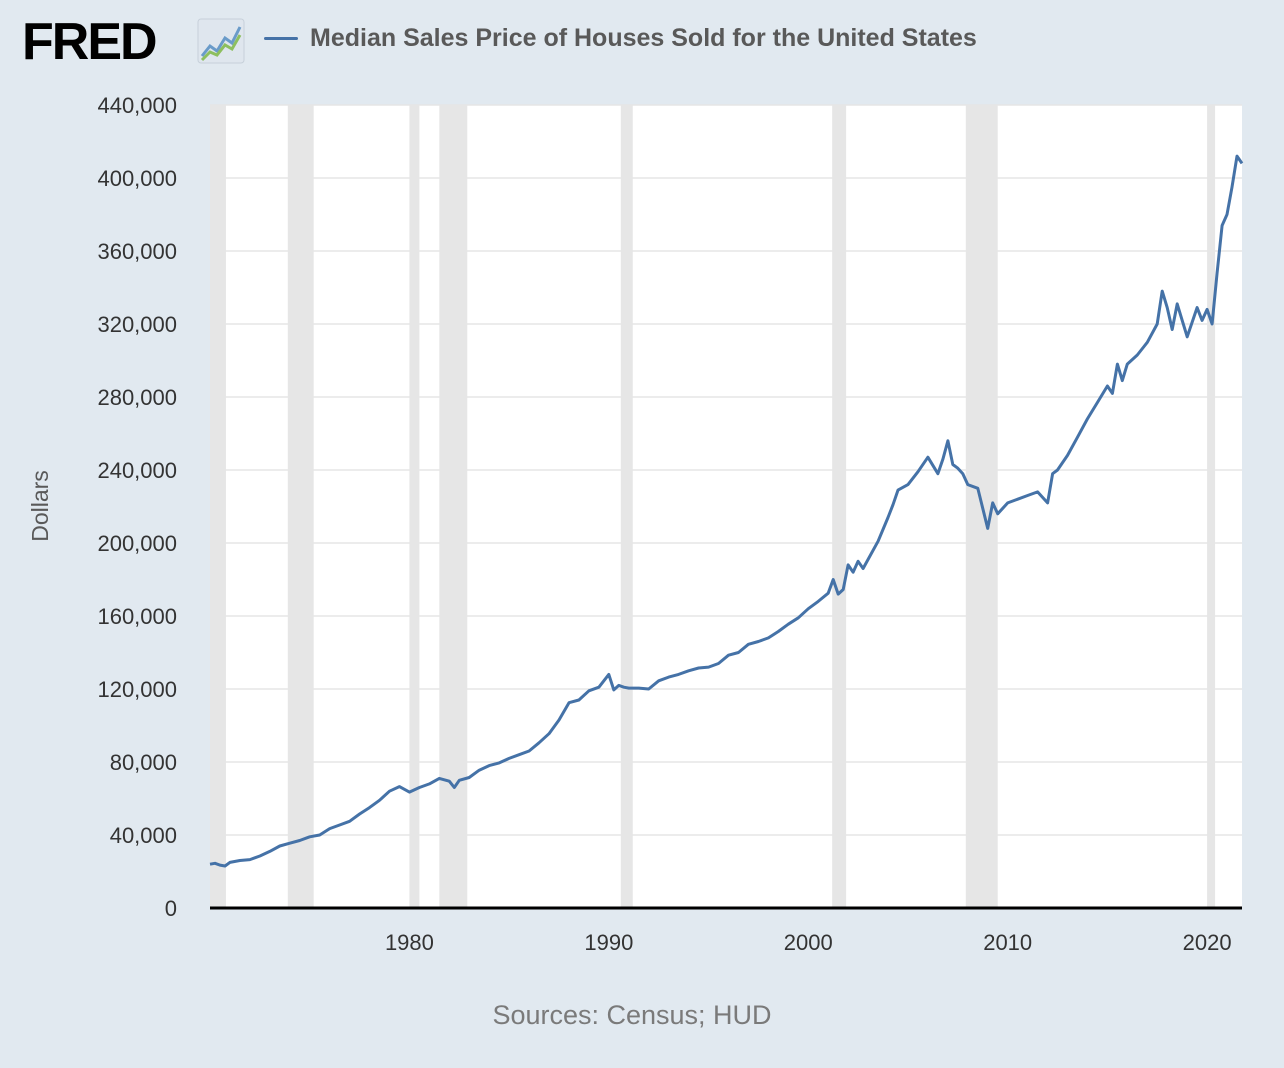 The height and width of the screenshot is (1068, 1284). What do you see at coordinates (137, 397) in the screenshot?
I see `y-tick-label: 280,000` at bounding box center [137, 397].